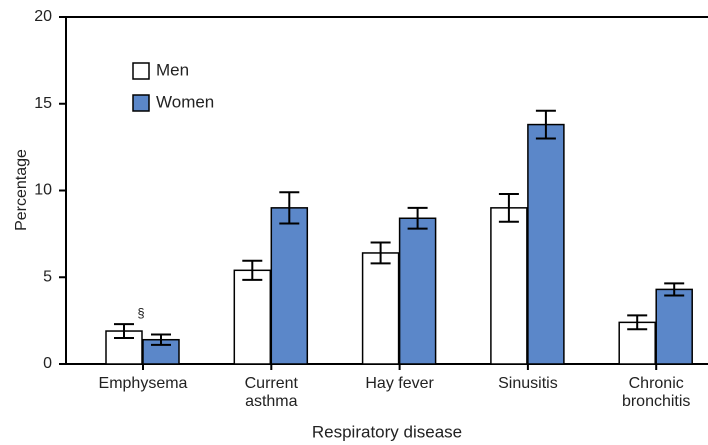 This screenshot has width=708, height=445. I want to click on y-tick-label: 15, so click(43, 103).